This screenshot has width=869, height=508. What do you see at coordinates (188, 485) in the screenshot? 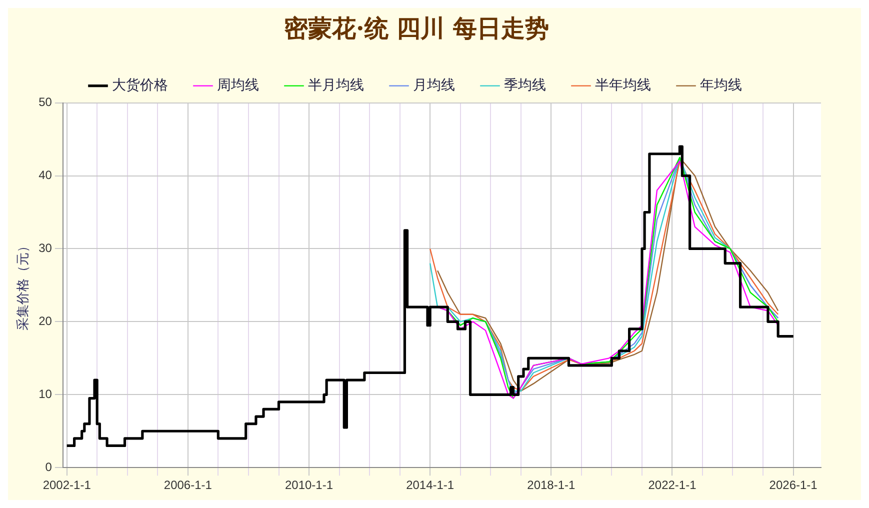
I see `x-tick-label: 2006-1-1` at bounding box center [188, 485].